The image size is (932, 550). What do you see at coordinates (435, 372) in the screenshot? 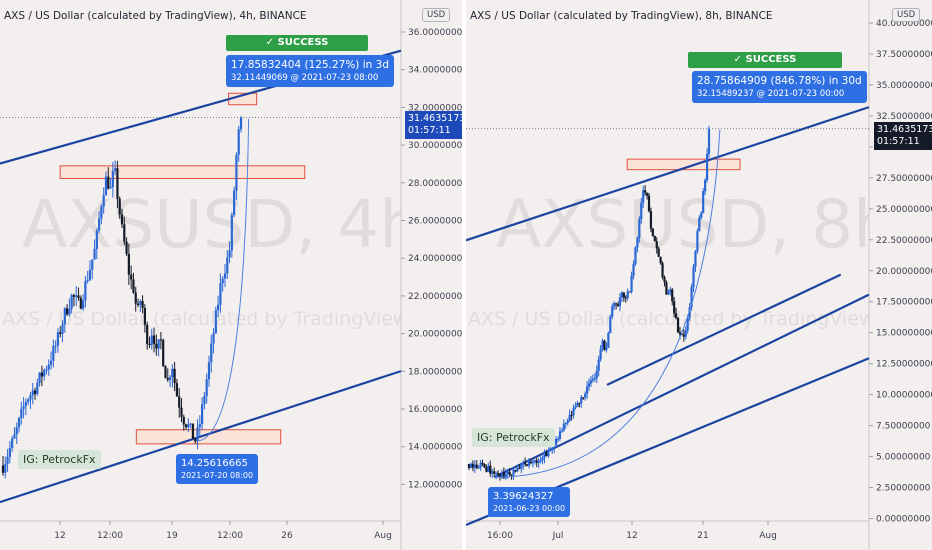
I see `y-tick-label: 18.00000000` at bounding box center [435, 372].